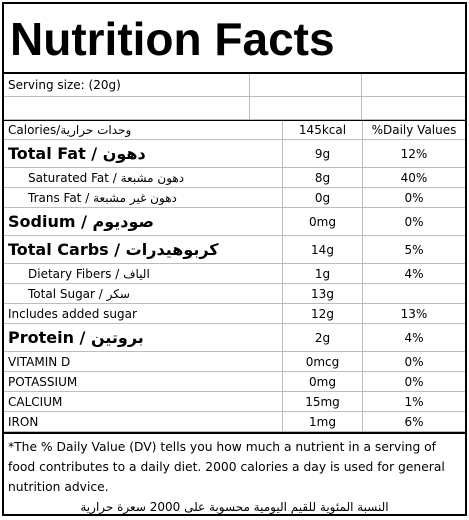 The width and height of the screenshot is (469, 520). I want to click on nutrient-amount: 12g, so click(323, 313).